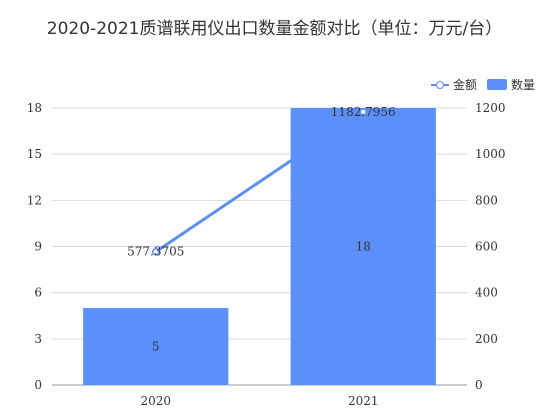 This screenshot has height=420, width=549. I want to click on y-left-tick-label: 3, so click(38, 339).